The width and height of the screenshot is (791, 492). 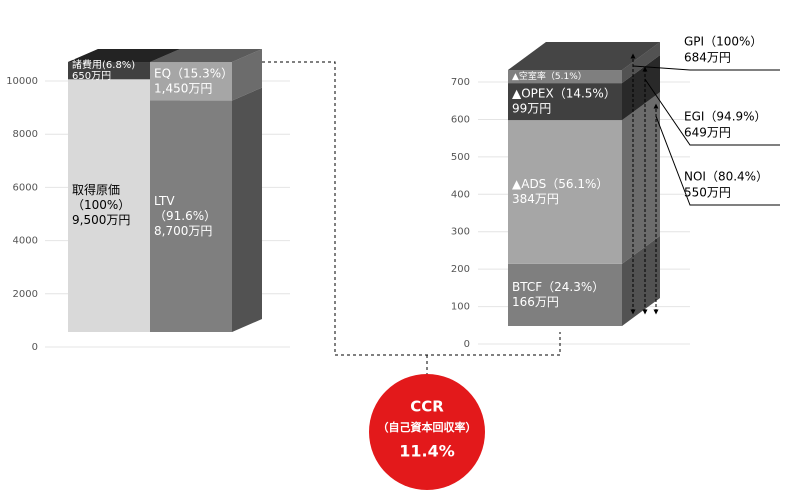 I want to click on segment-label: 諸費用(6.8%), so click(x=103, y=64).